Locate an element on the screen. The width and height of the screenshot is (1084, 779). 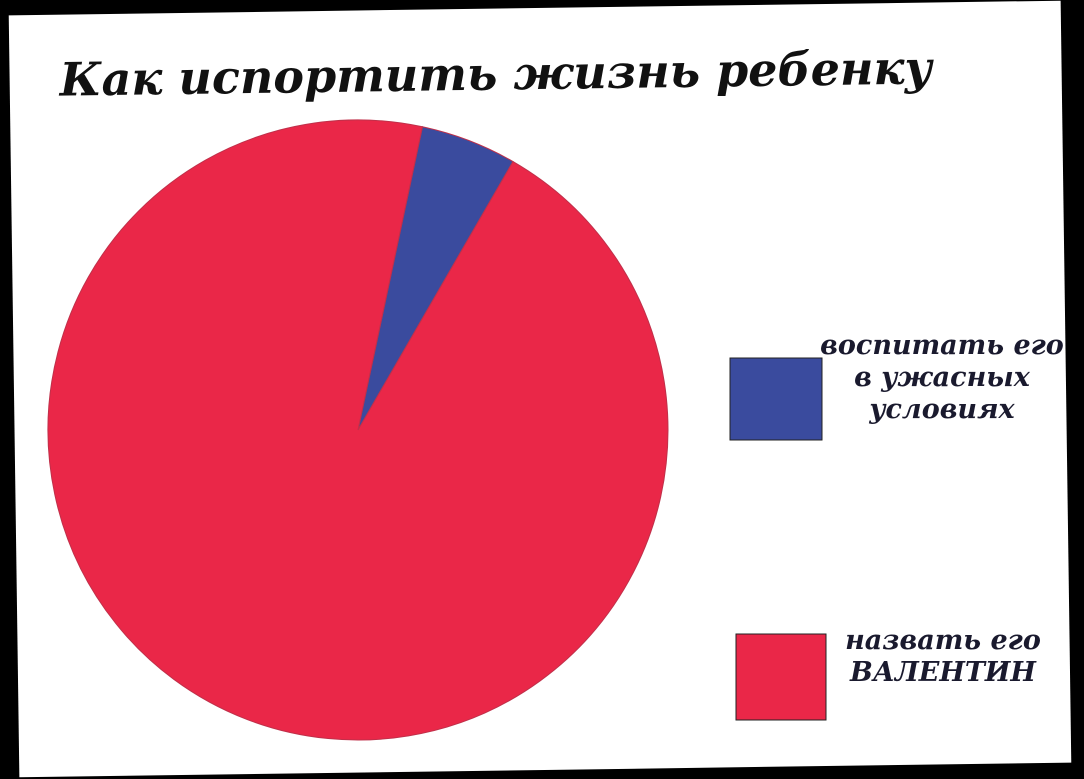
legend-label: назвать его ВАЛЕНТИН is located at coordinates (943, 656).